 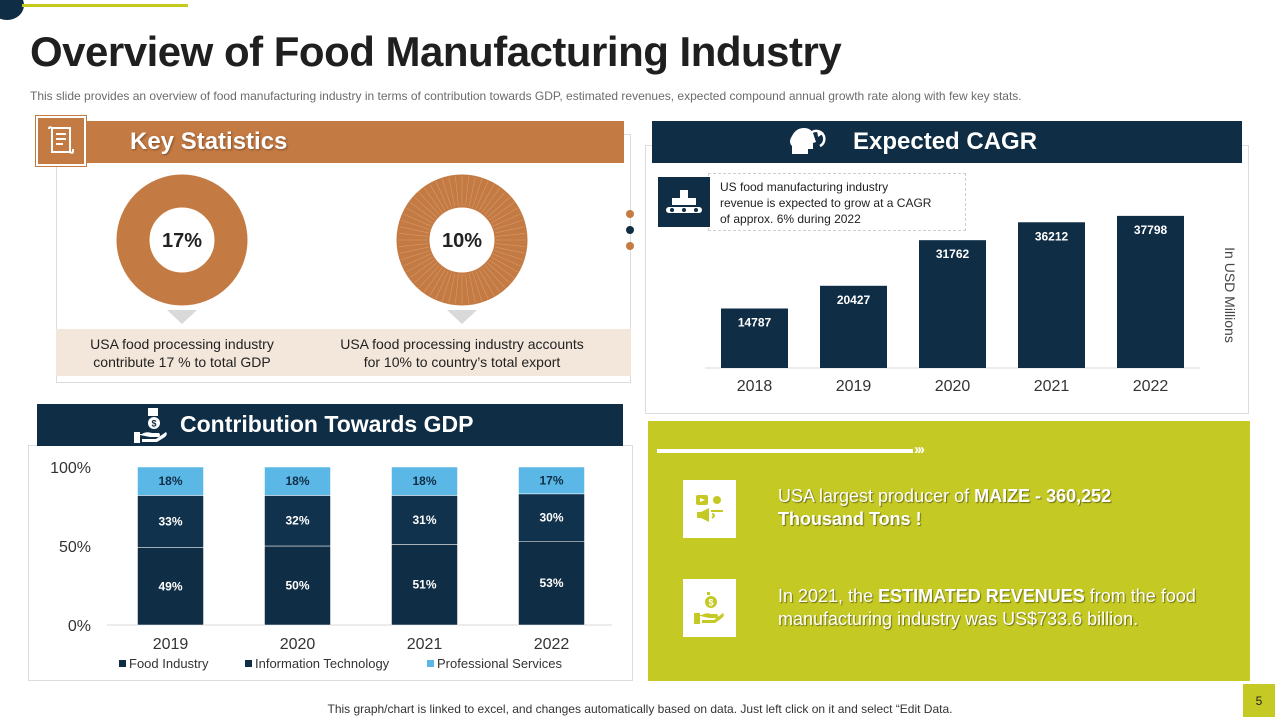 What do you see at coordinates (551, 480) in the screenshot?
I see `gdp-data-label: 17%` at bounding box center [551, 480].